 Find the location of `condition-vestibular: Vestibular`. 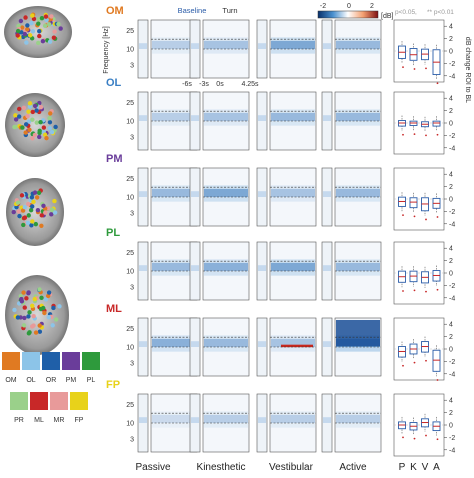

condition-vestibular: Vestibular is located at coordinates (291, 467).